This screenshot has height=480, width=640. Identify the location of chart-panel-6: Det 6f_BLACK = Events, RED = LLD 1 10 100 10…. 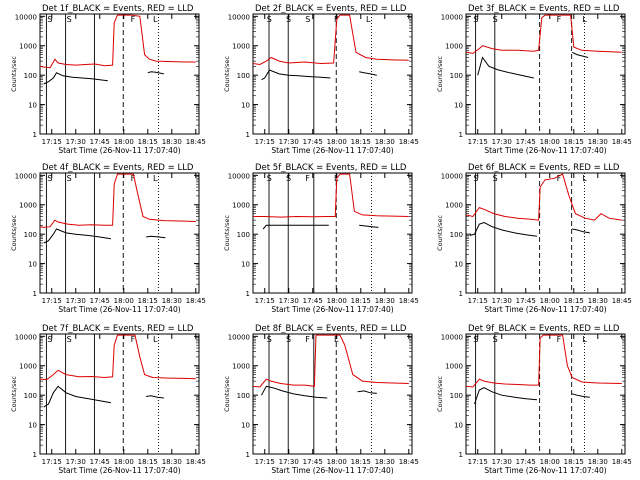
(534, 238).